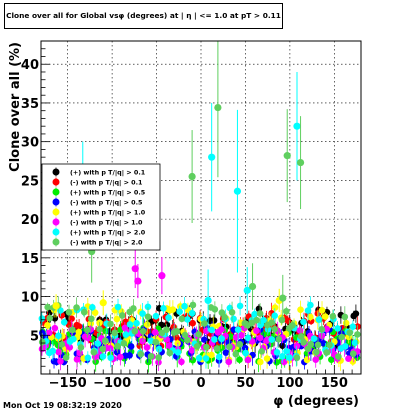 Image resolution: width=400 pixels, height=414 pixels. I want to click on legend-label: (-) with p T/|q| > 0.1, so click(106, 183).